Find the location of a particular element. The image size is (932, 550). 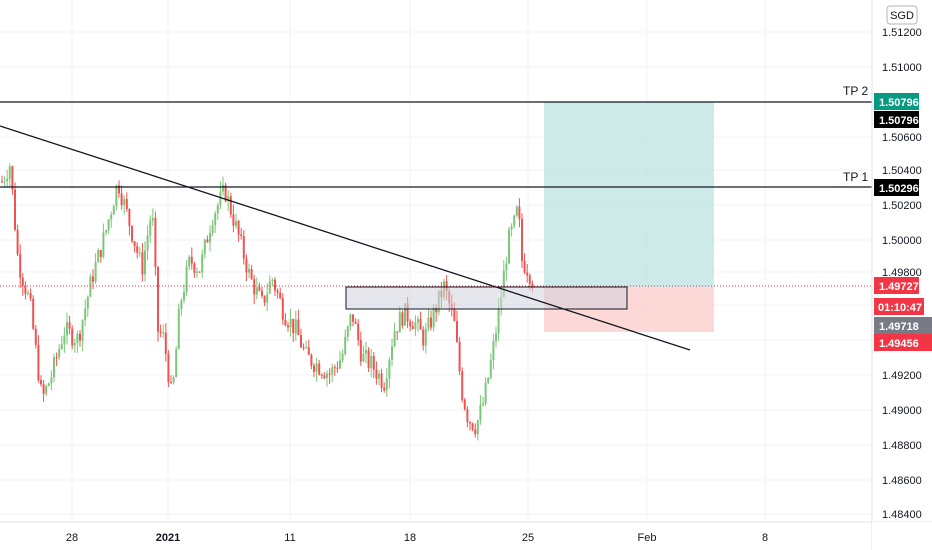

currency-badge is located at coordinates (902, 15).